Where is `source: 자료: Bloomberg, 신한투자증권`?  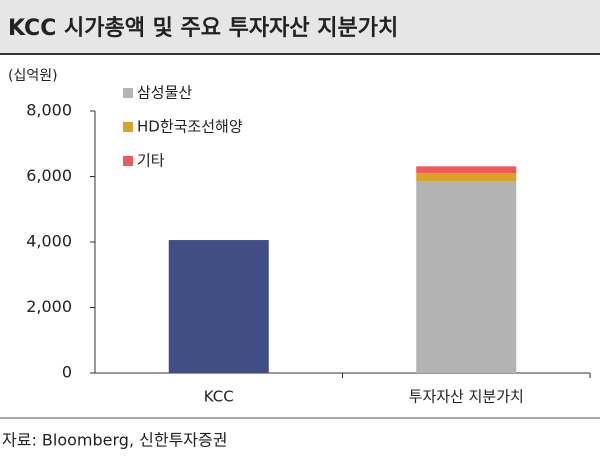
source: 자료: Bloomberg, 신한투자증권 is located at coordinates (114, 440).